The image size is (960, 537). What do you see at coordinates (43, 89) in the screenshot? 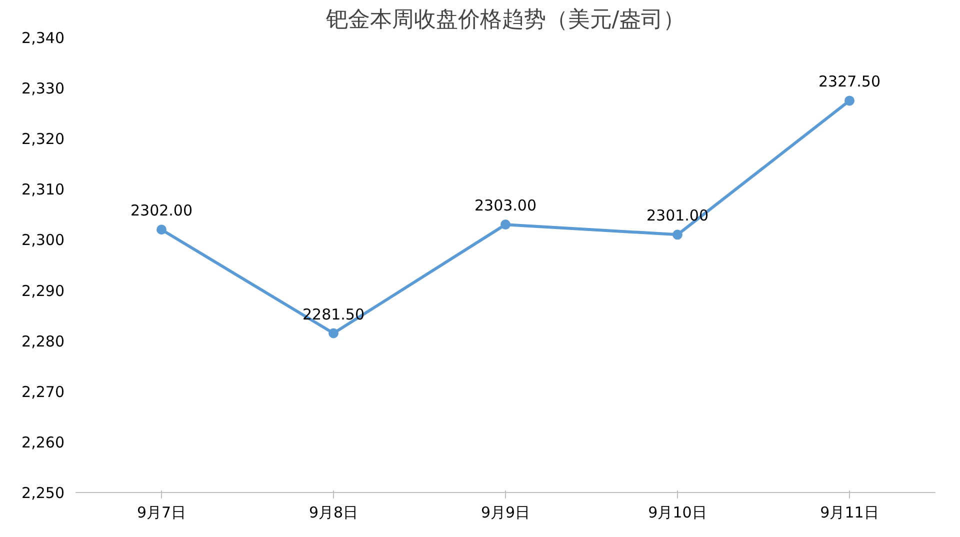
I see `y-tick-label: 2,330` at bounding box center [43, 89].